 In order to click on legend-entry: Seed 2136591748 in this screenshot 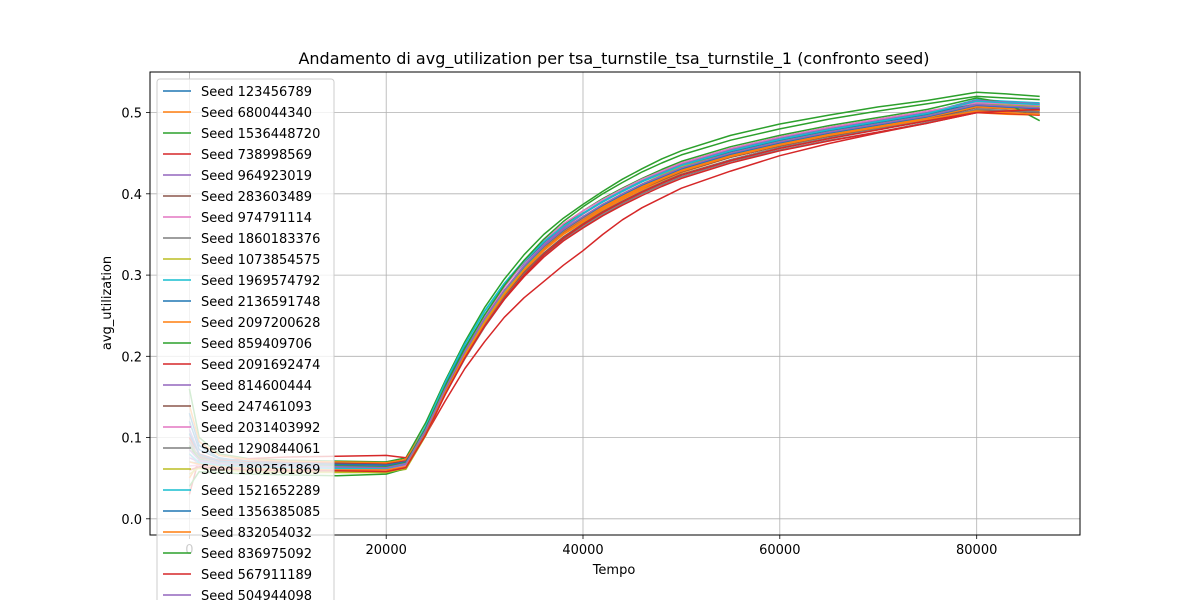, I will do `click(260, 302)`.